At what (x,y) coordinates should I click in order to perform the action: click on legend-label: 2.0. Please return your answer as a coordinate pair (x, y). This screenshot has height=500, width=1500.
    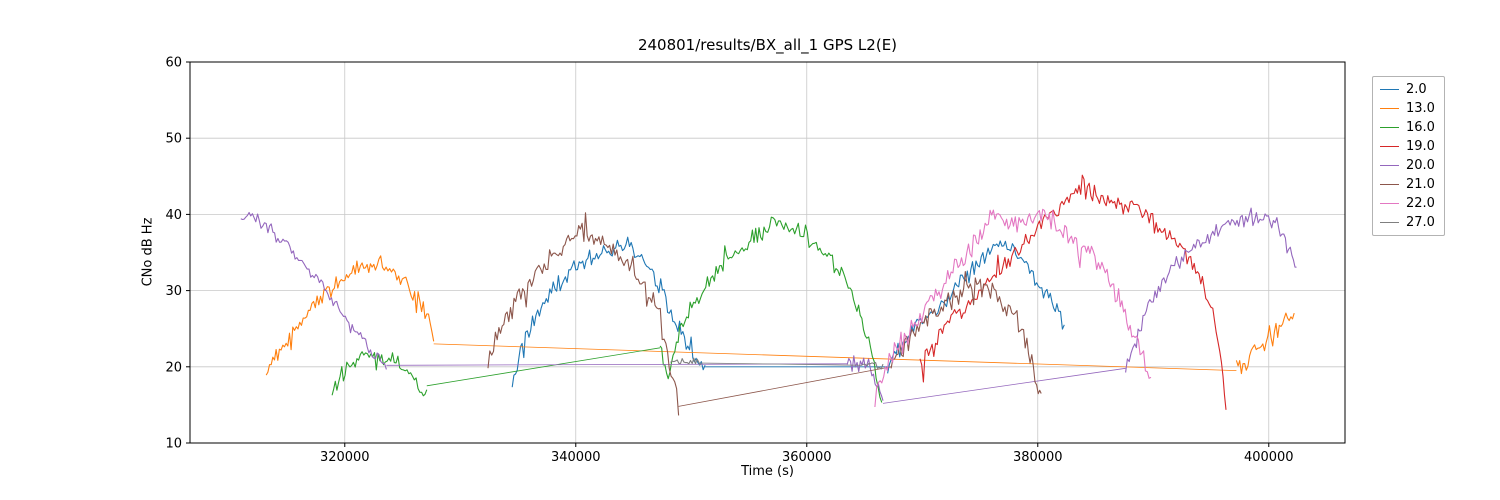
    Looking at the image, I should click on (1416, 89).